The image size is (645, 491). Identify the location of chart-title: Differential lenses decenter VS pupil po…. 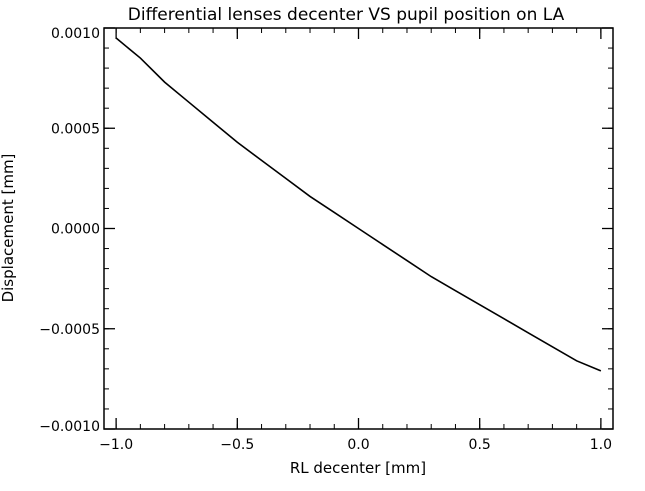
(346, 15).